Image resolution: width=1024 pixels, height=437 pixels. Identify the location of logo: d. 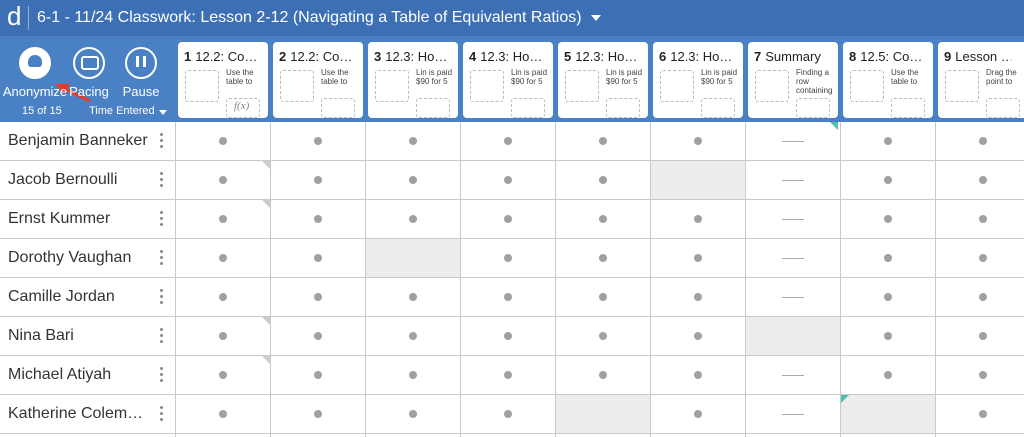
(14, 16).